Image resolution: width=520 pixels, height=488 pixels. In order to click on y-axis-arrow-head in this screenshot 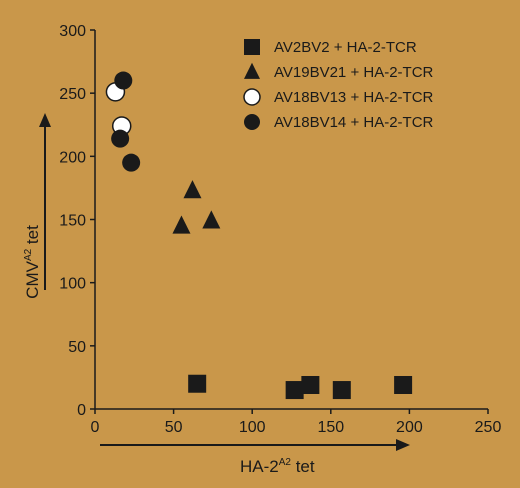, I will do `click(45, 120)`.